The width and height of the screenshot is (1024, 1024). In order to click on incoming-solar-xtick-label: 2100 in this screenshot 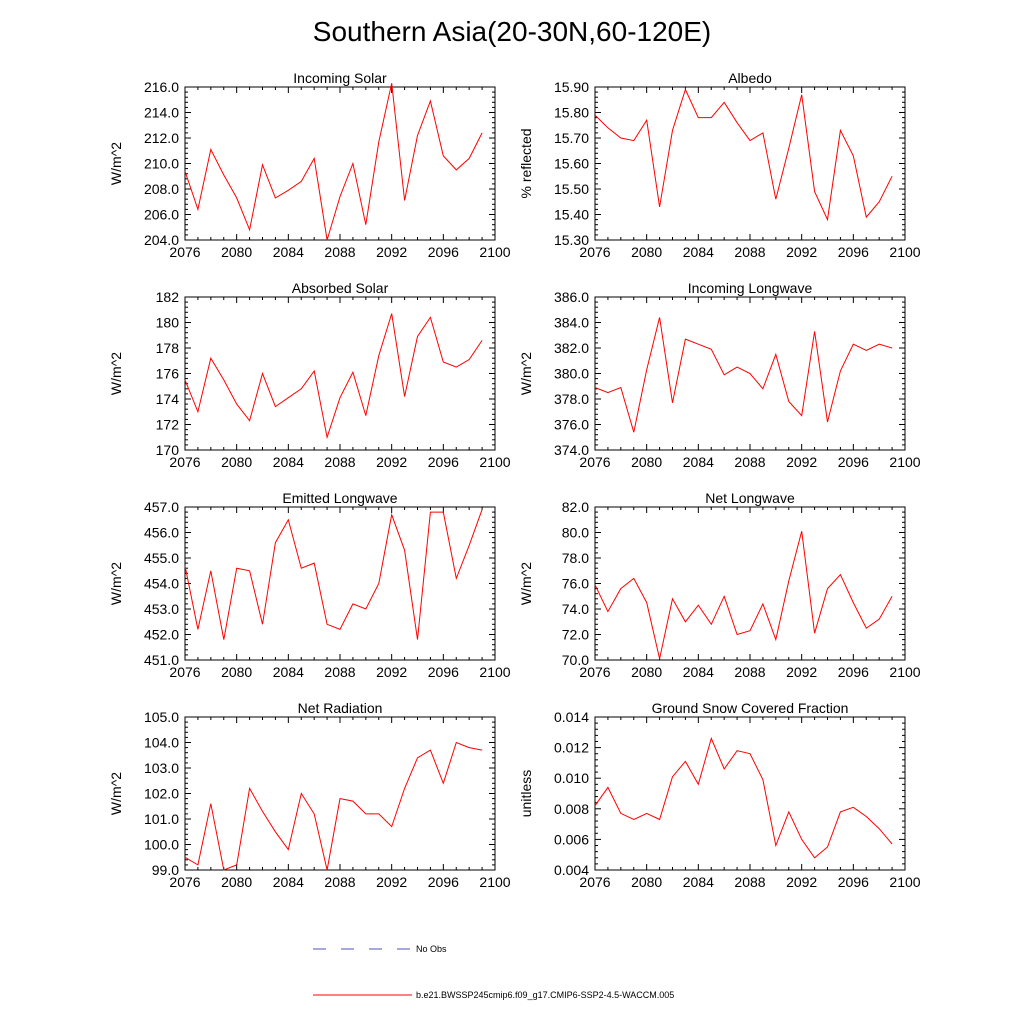, I will do `click(494, 252)`.